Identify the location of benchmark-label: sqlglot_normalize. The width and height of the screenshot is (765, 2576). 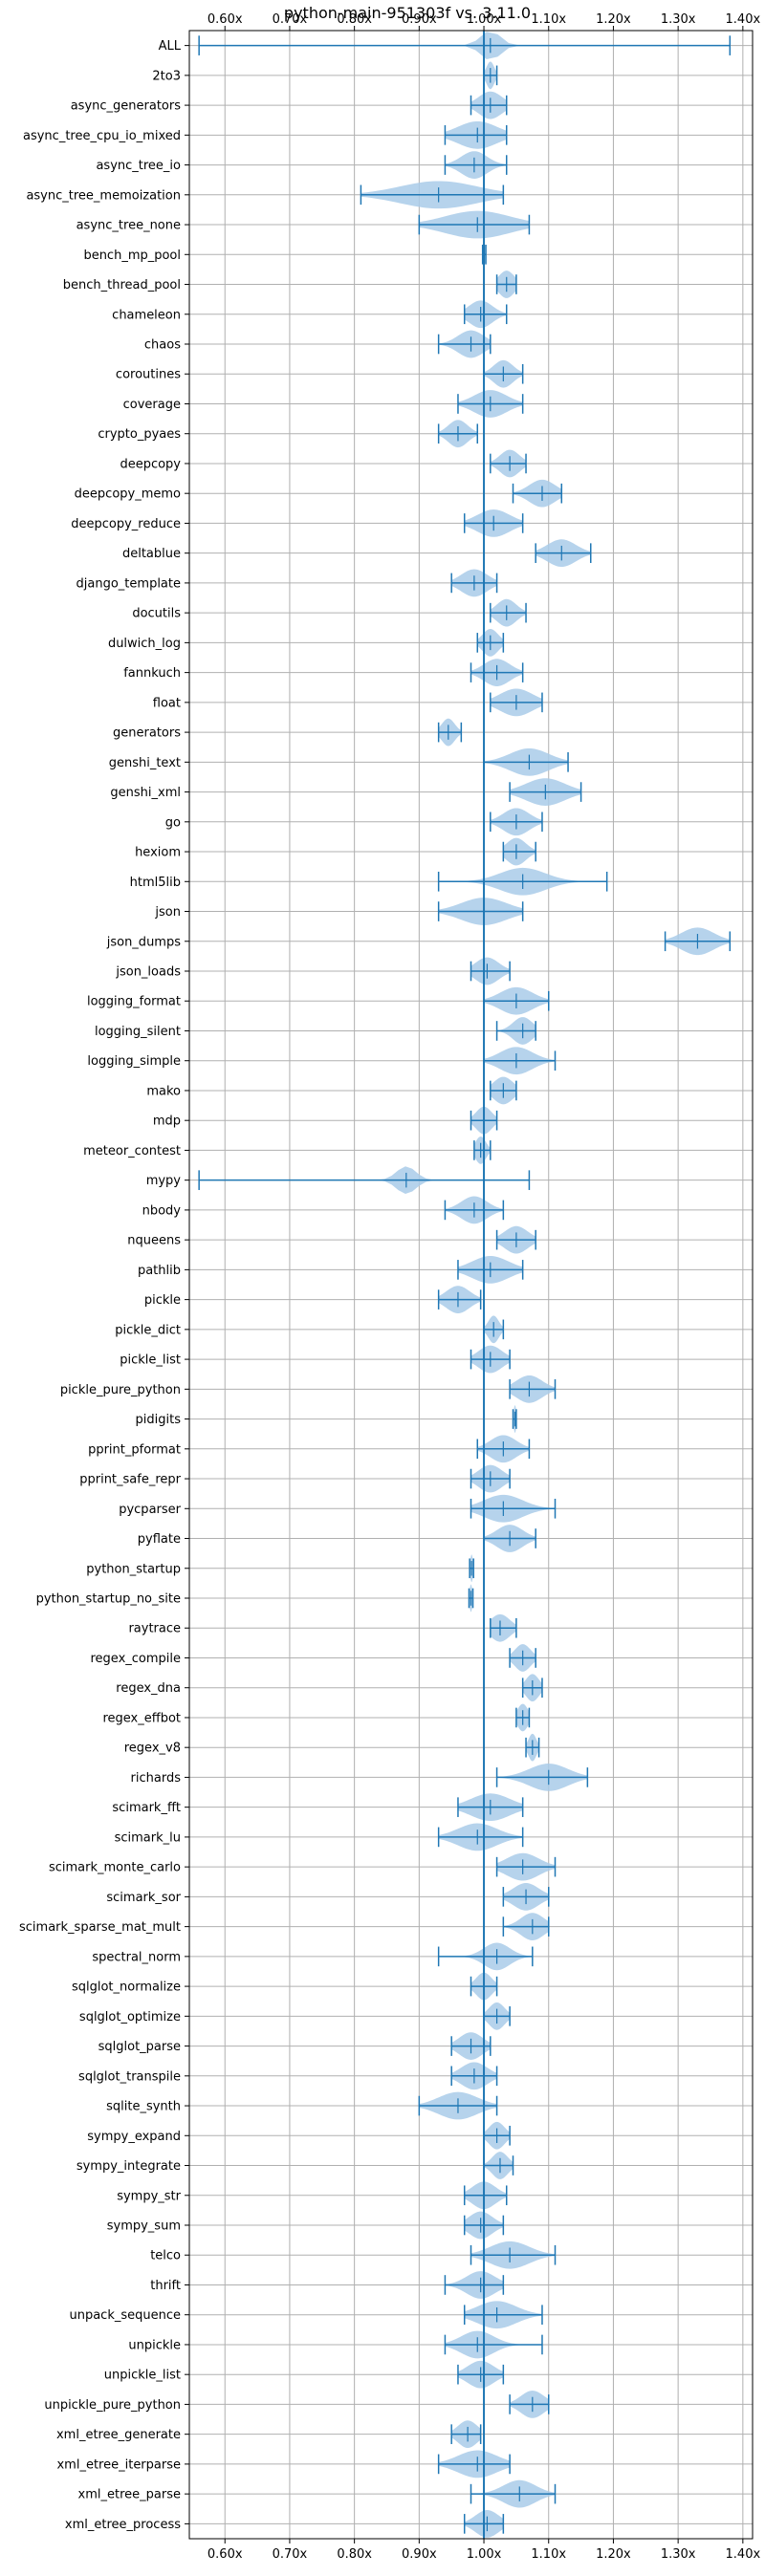
(127, 1988).